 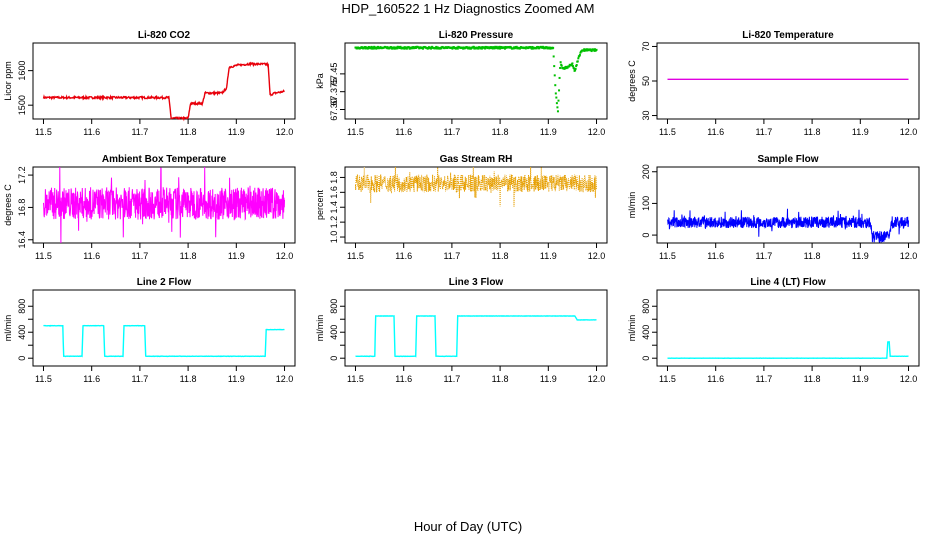 What do you see at coordinates (22, 332) in the screenshot?
I see `line2_flow-ytick-label: 400` at bounding box center [22, 332].